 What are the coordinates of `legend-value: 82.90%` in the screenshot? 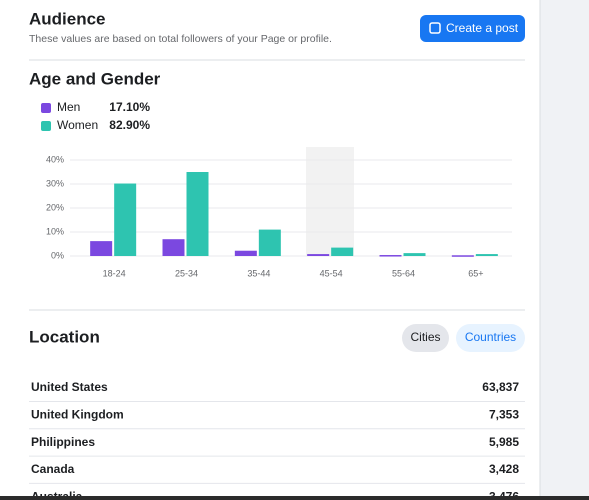 It's located at (129, 125).